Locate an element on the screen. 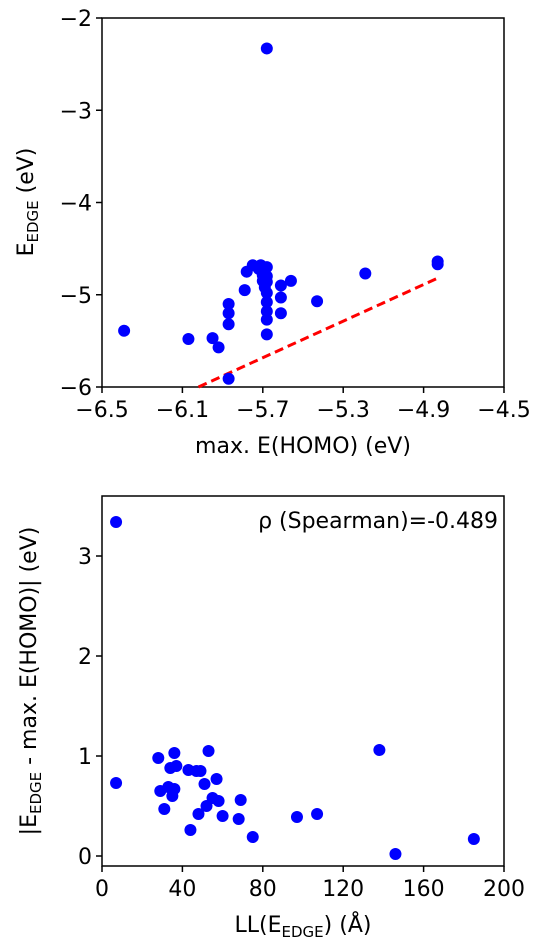  y-axis-label-top: EEDGE (eV) is located at coordinates (28, 202).